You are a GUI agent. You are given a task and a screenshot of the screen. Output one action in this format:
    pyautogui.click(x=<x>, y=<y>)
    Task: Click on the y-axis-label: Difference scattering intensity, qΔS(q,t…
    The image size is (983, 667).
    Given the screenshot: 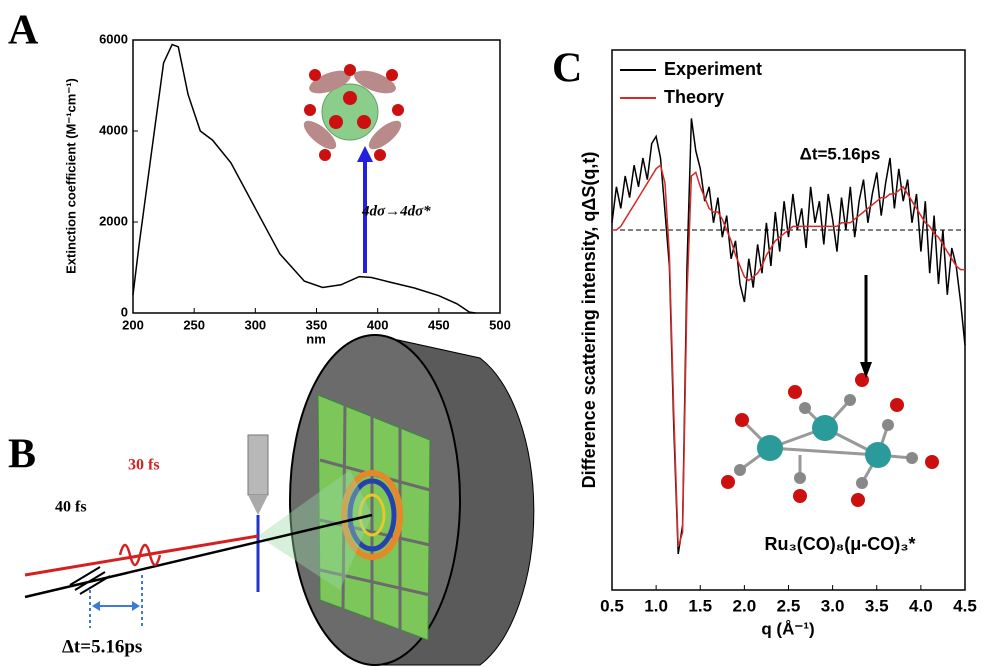 What is the action you would take?
    pyautogui.click(x=589, y=320)
    